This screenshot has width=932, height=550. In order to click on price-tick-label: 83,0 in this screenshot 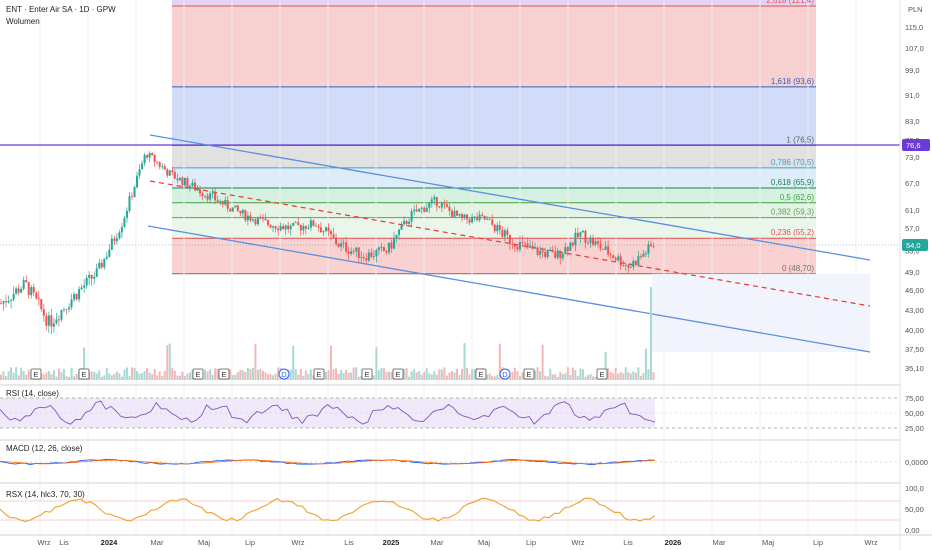, I will do `click(912, 121)`.